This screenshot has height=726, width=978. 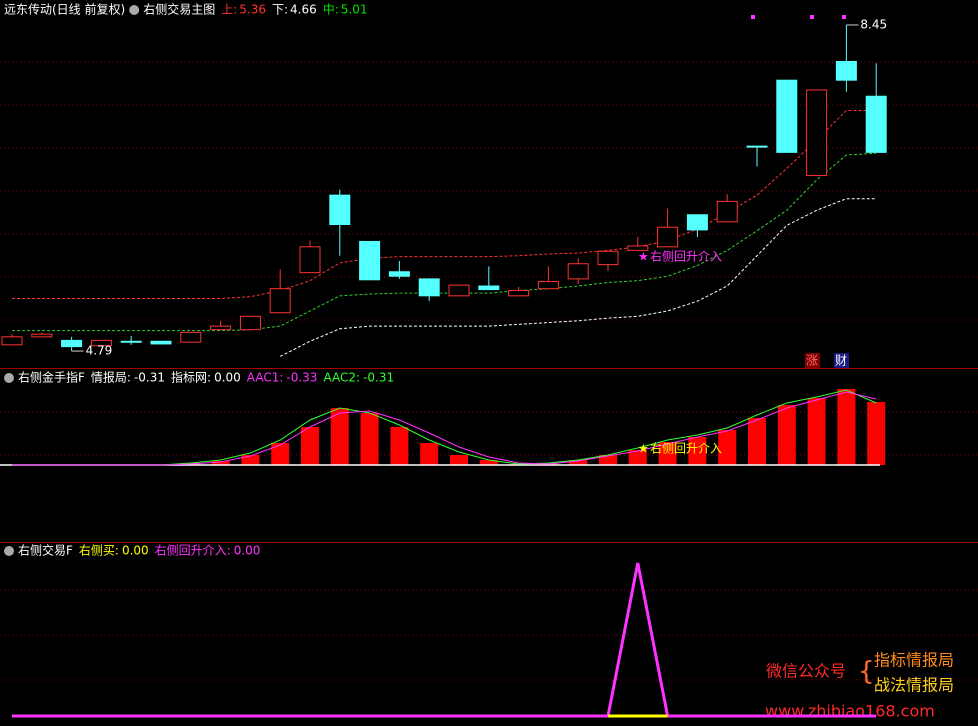 What do you see at coordinates (51, 377) in the screenshot?
I see `undefined: 右侧金手指F` at bounding box center [51, 377].